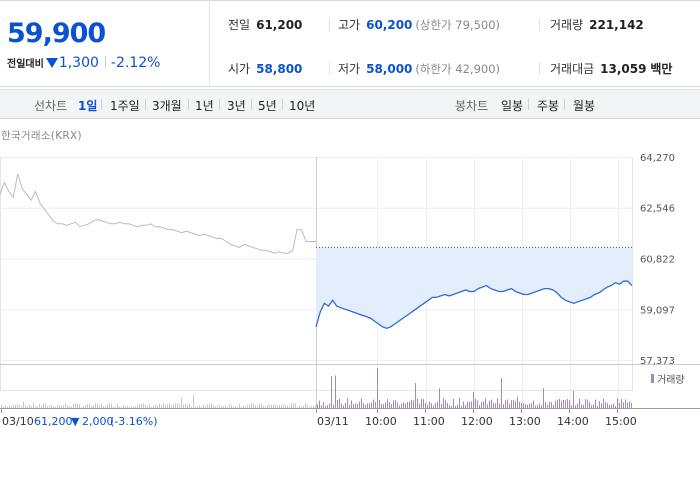 This screenshot has height=490, width=700. What do you see at coordinates (584, 106) in the screenshot?
I see `tab-monthly: 월봉` at bounding box center [584, 106].